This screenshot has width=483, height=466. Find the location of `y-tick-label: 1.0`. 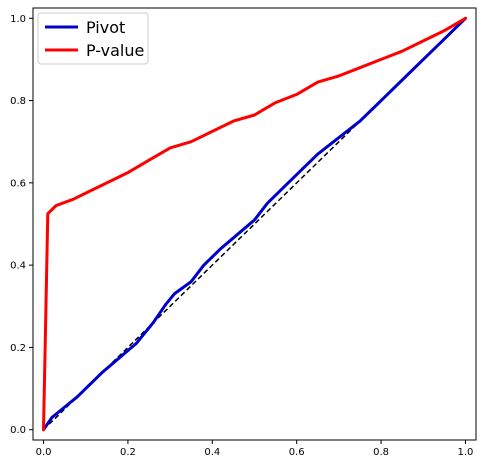

y-tick-label: 1.0 is located at coordinates (18, 19).